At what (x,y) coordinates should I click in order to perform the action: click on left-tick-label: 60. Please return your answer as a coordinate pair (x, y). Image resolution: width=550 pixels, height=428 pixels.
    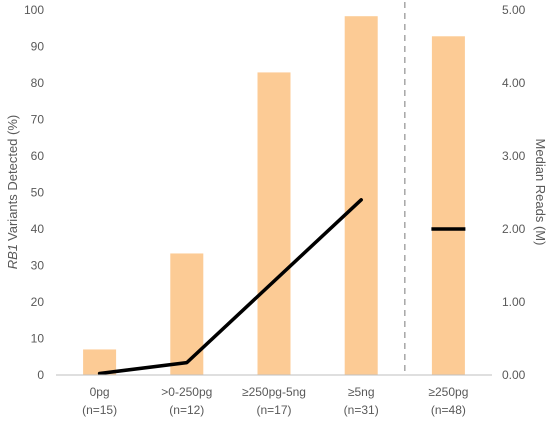
    Looking at the image, I should click on (38, 156).